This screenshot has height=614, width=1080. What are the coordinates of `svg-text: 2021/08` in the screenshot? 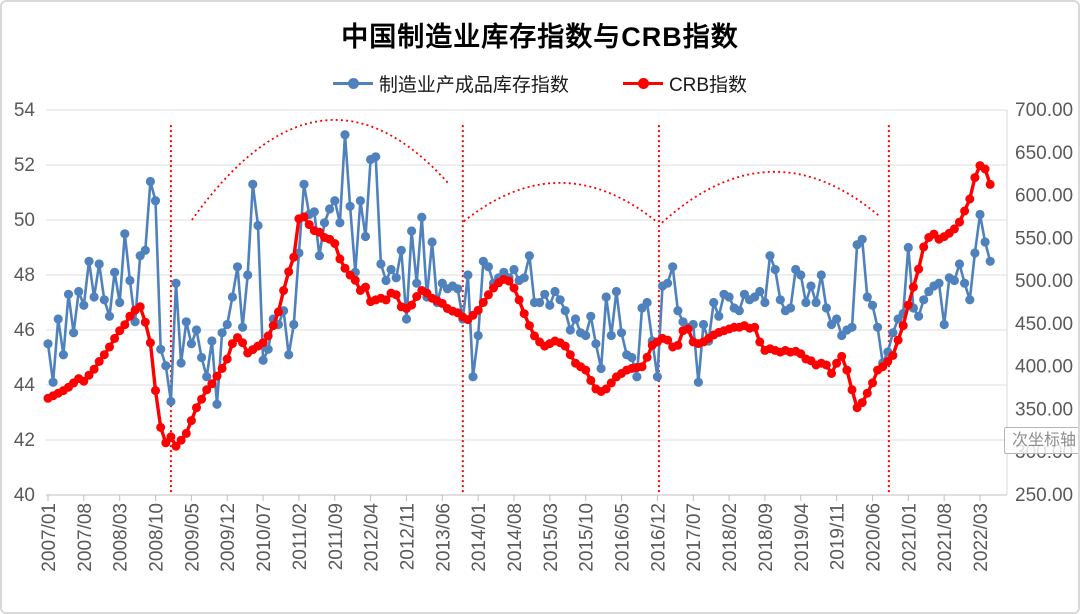 It's located at (945, 537).